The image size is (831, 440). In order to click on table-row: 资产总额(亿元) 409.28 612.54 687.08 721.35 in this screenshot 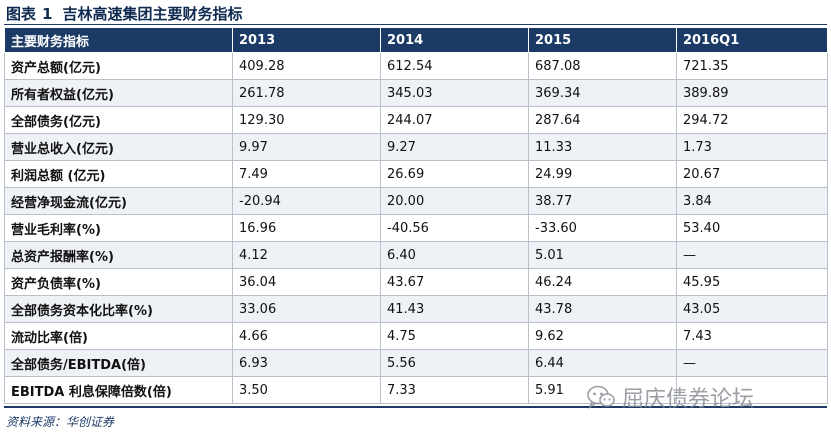, I will do `click(416, 66)`.